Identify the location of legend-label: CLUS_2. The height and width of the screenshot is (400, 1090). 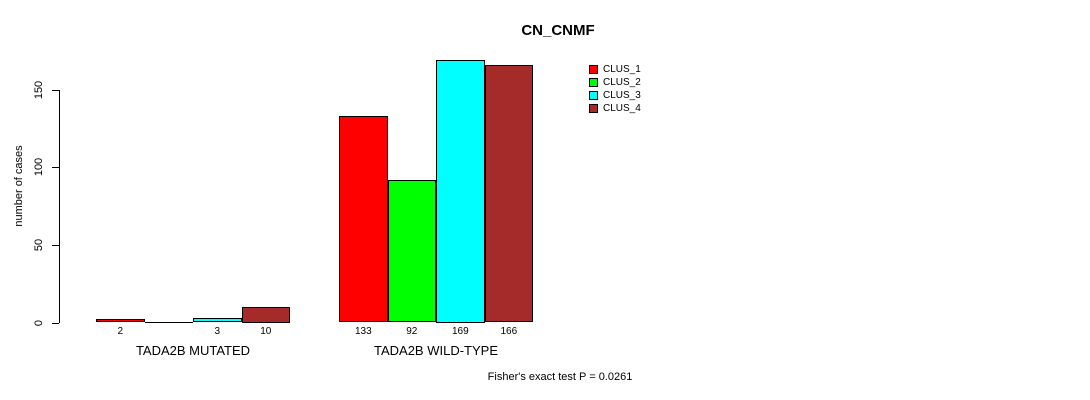
(622, 82).